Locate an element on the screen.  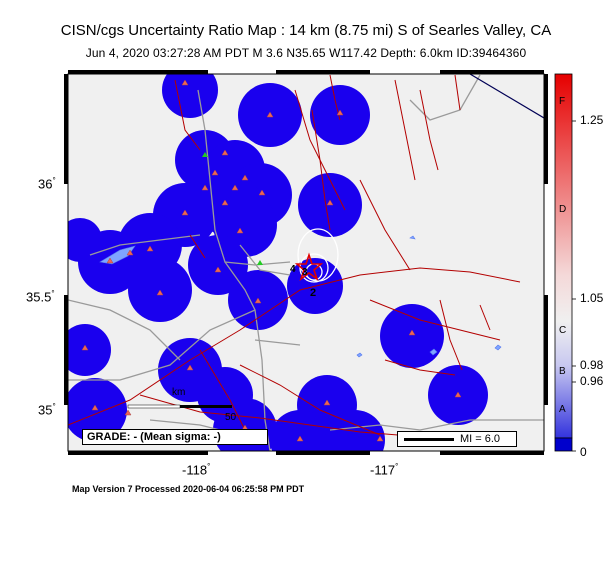
epicenter-star-icon is located at coordinates (309, 267).